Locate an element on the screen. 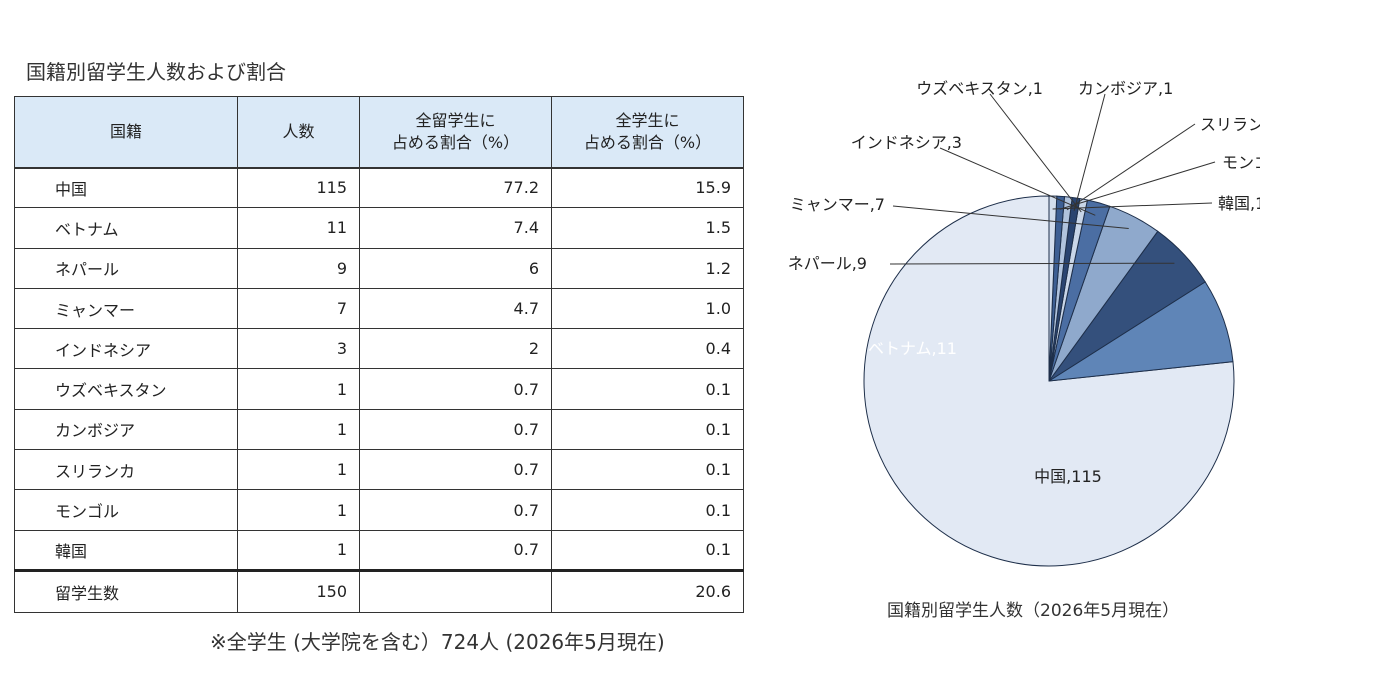  cell-country: カンボジア is located at coordinates (126, 429).